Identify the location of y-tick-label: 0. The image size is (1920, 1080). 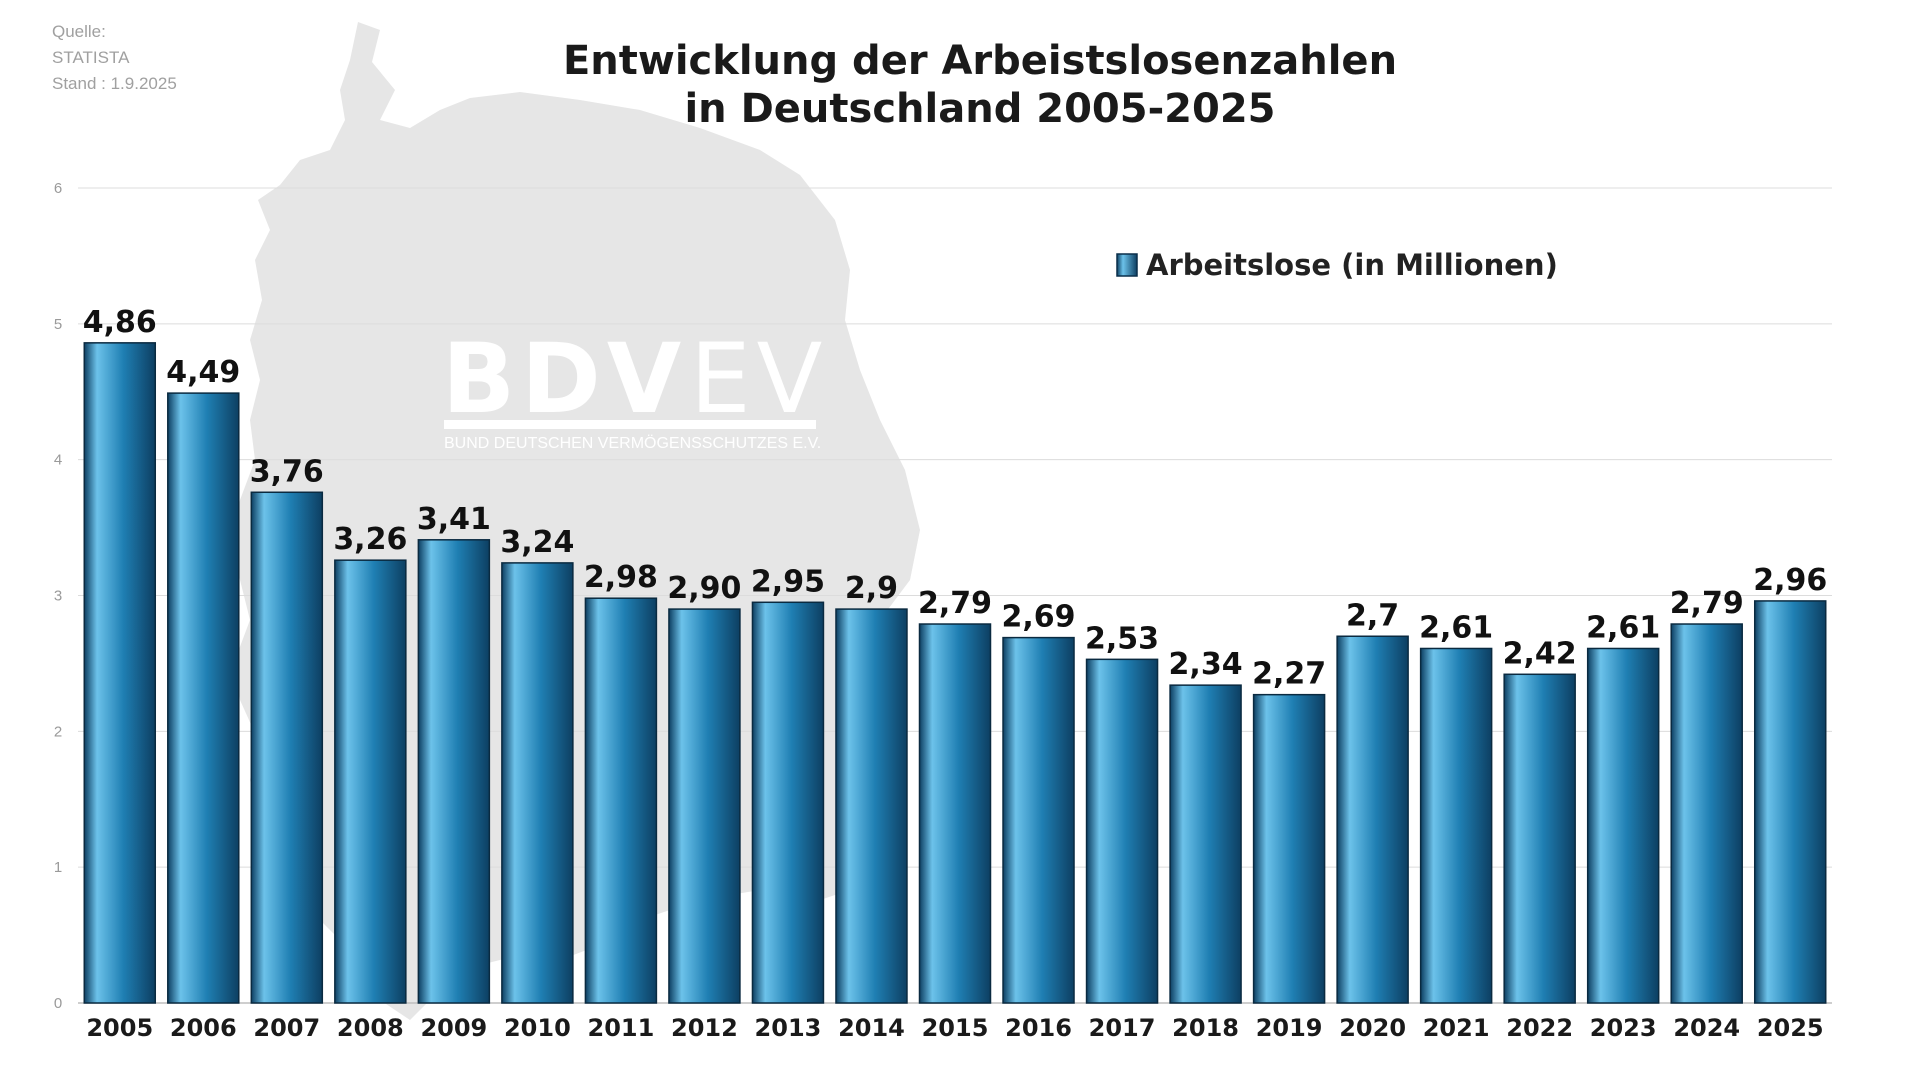
(58, 1003).